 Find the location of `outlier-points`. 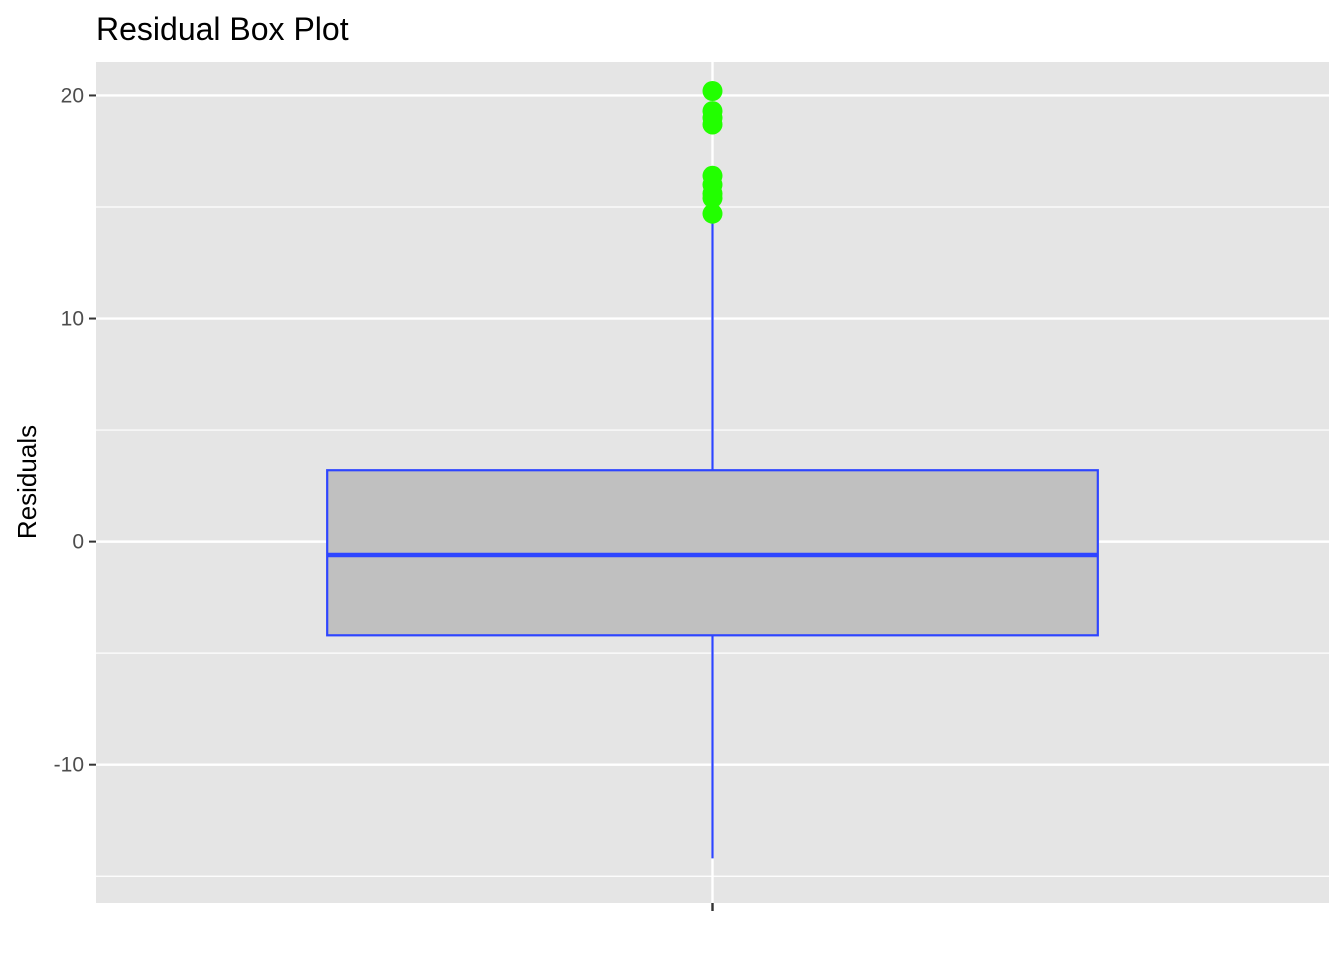

outlier-points is located at coordinates (712, 152).